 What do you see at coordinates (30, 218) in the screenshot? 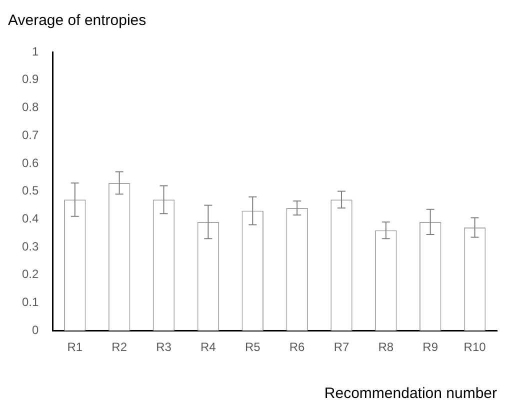
I see `y-tick-label: 0.4` at bounding box center [30, 218].